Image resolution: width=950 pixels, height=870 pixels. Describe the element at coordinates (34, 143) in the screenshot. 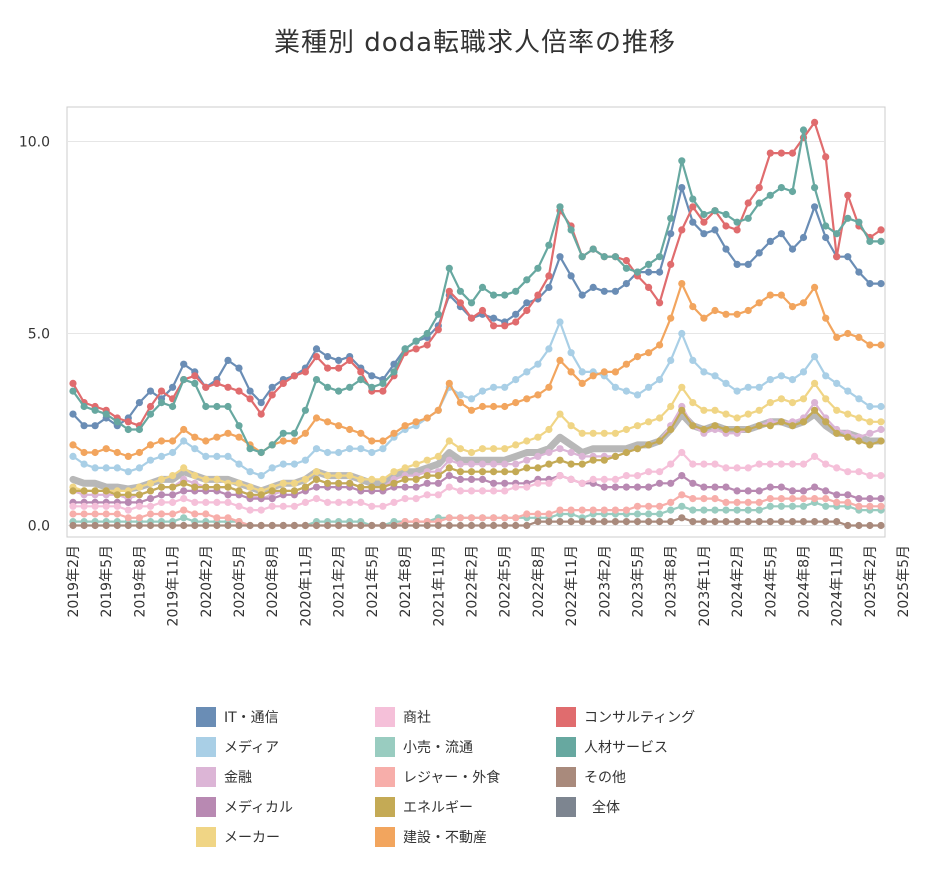

I see `y-tick-label: 10.0` at that location.